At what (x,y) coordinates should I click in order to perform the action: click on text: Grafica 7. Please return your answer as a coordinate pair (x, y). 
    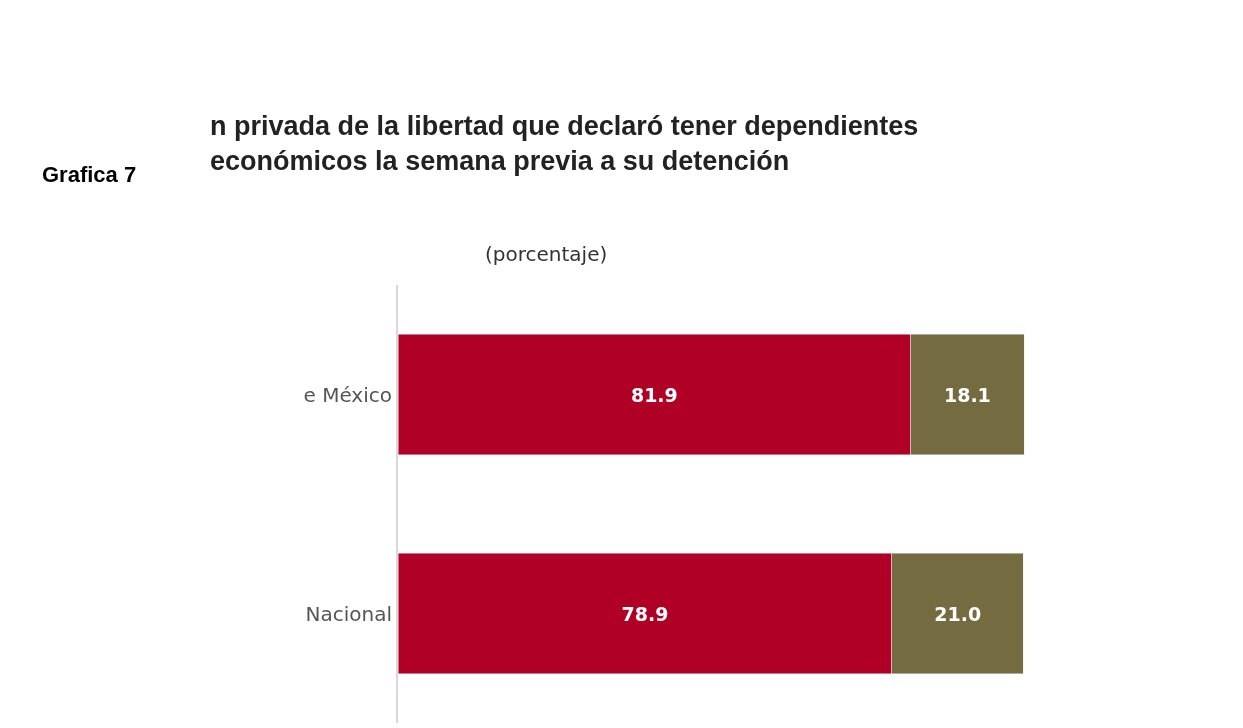
    Looking at the image, I should click on (89, 174).